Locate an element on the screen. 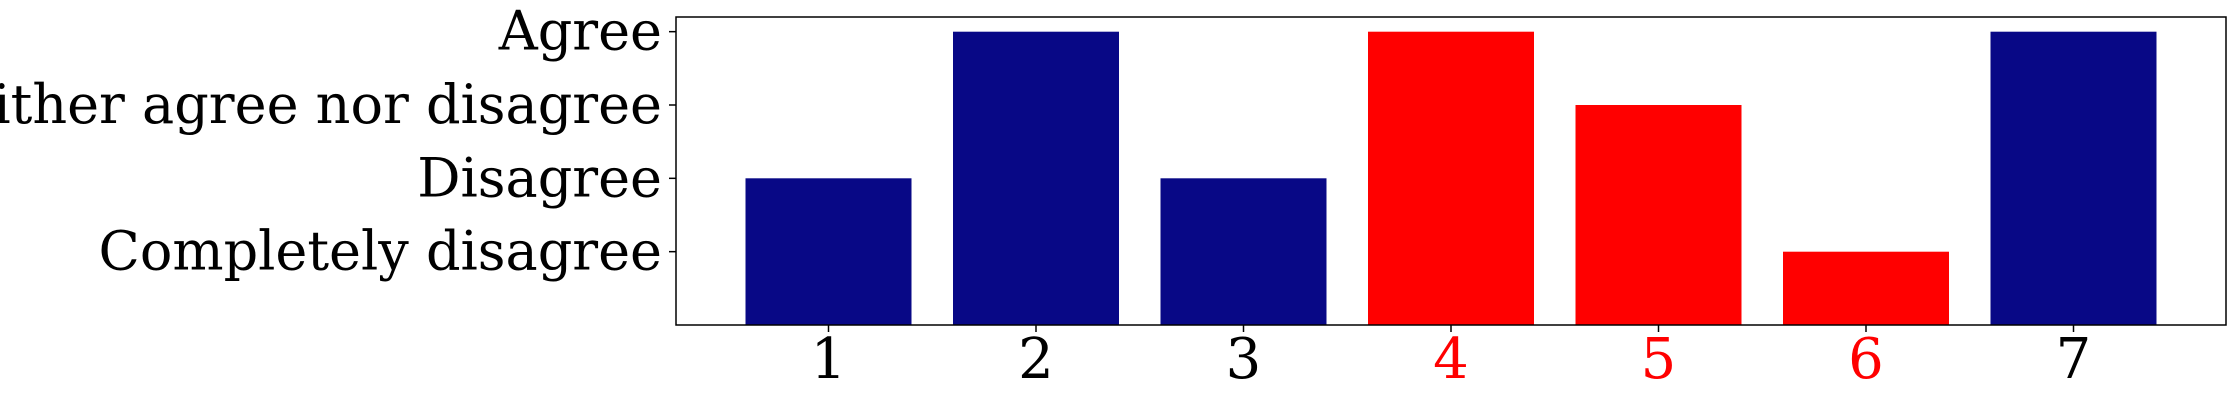 The width and height of the screenshot is (2233, 404). x-tick-label: 5 is located at coordinates (1659, 359).